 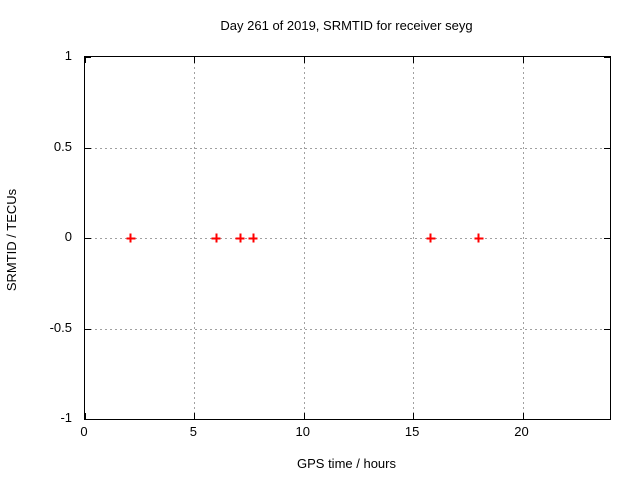 What do you see at coordinates (11, 240) in the screenshot?
I see `y-axis-label: SRMTID / TECUs` at bounding box center [11, 240].